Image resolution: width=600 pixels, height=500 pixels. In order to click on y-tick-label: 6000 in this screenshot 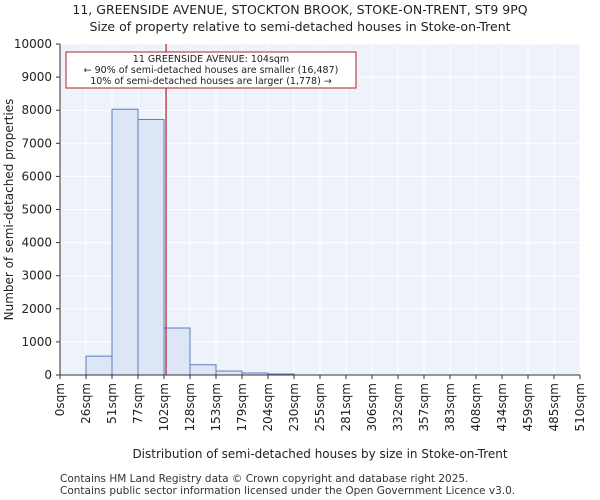, I will do `click(36, 176)`.